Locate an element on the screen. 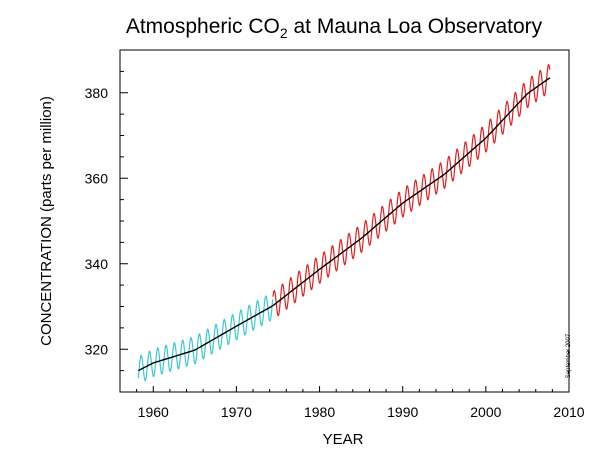  x-tick-label: 2010 is located at coordinates (568, 412).